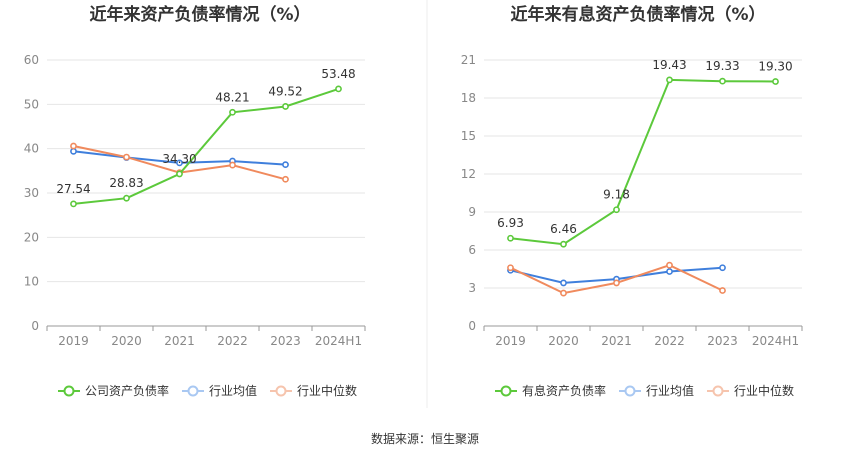  I want to click on data-label: 6.93, so click(510, 223).